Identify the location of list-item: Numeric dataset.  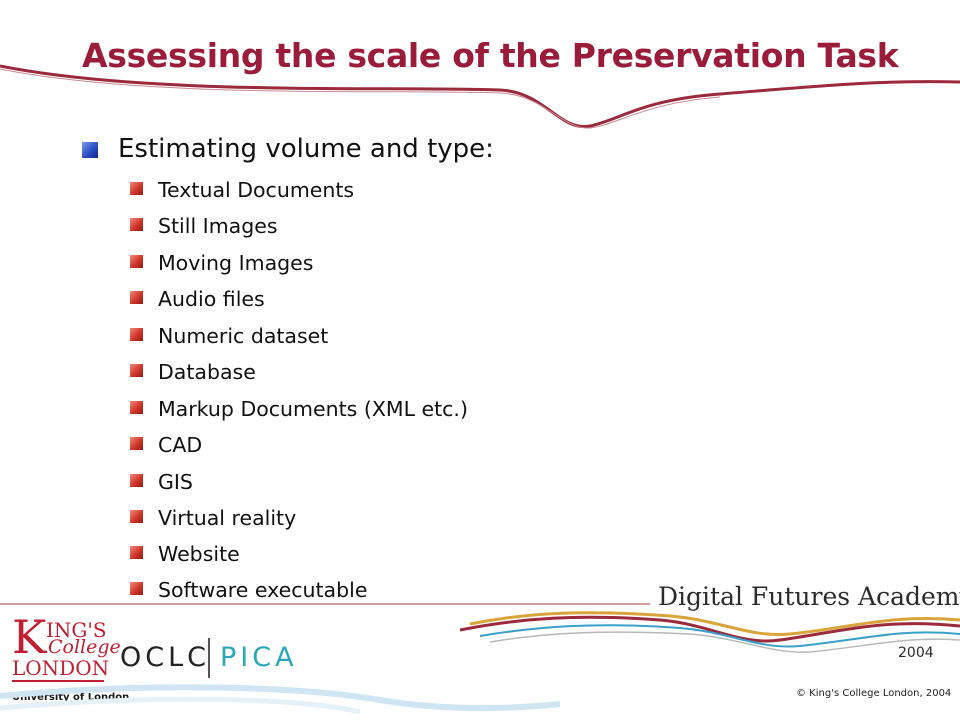
(243, 336).